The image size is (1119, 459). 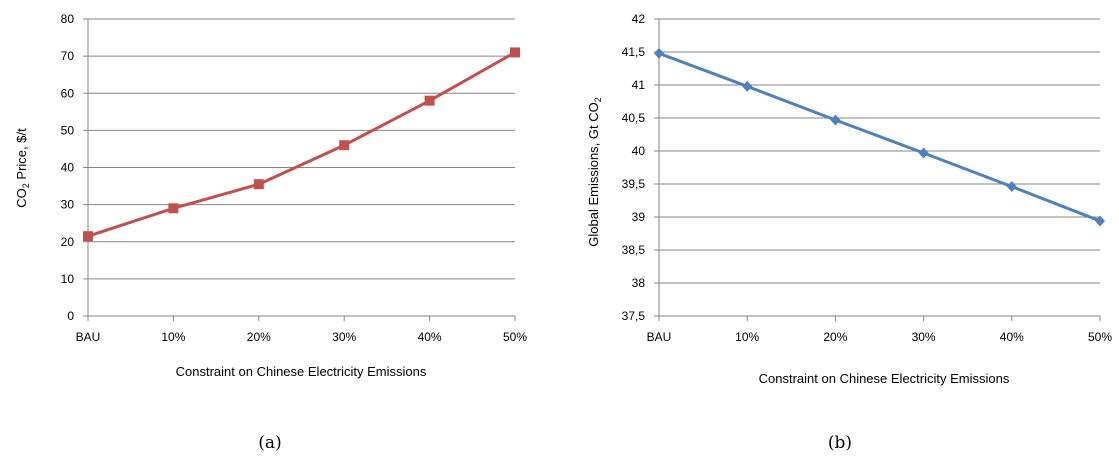 I want to click on caption-a: (a), so click(x=269, y=443).